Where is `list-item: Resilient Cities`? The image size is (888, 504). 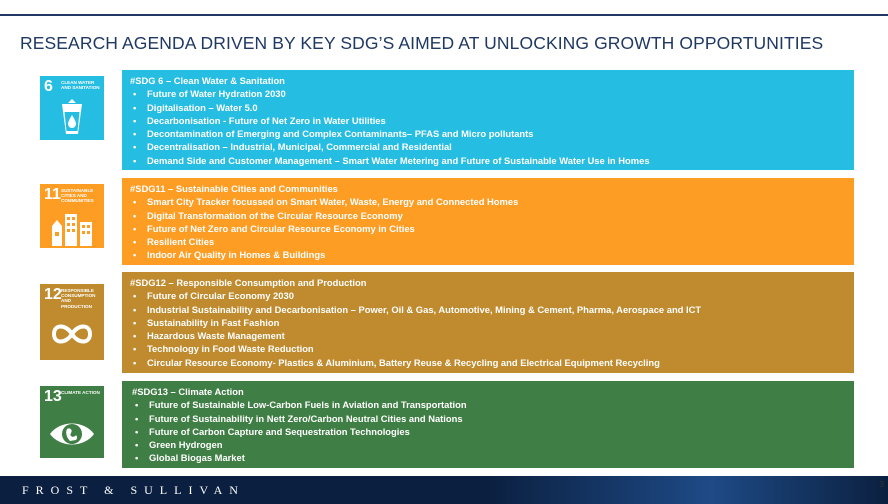
list-item: Resilient Cities is located at coordinates (488, 241).